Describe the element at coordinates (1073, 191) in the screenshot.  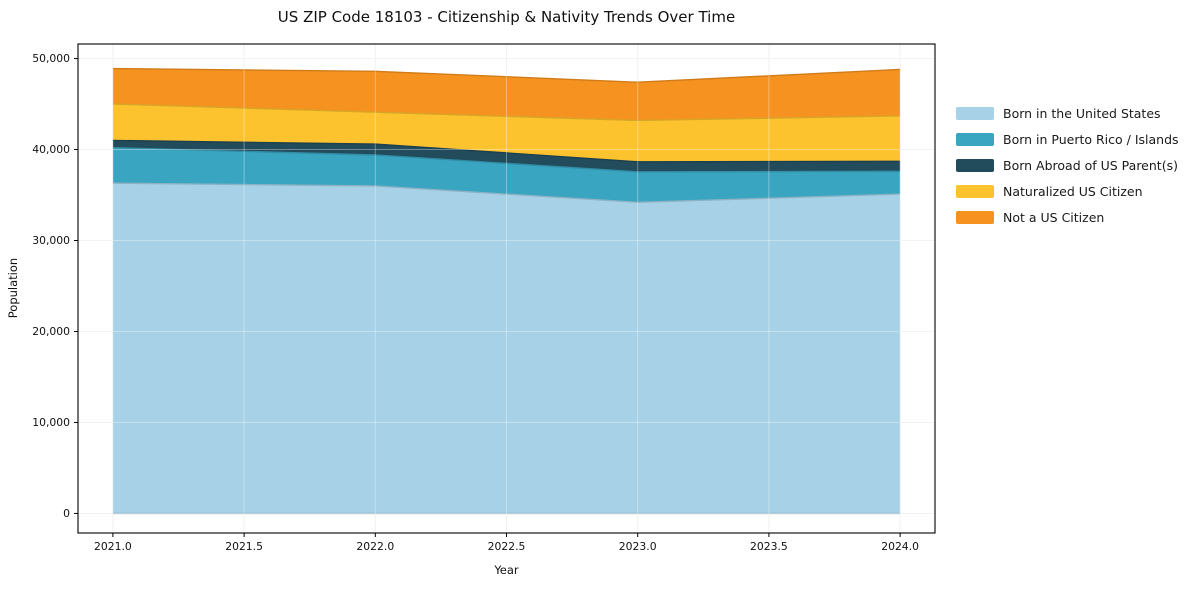
I see `legend-label: Naturalized US Citizen` at that location.